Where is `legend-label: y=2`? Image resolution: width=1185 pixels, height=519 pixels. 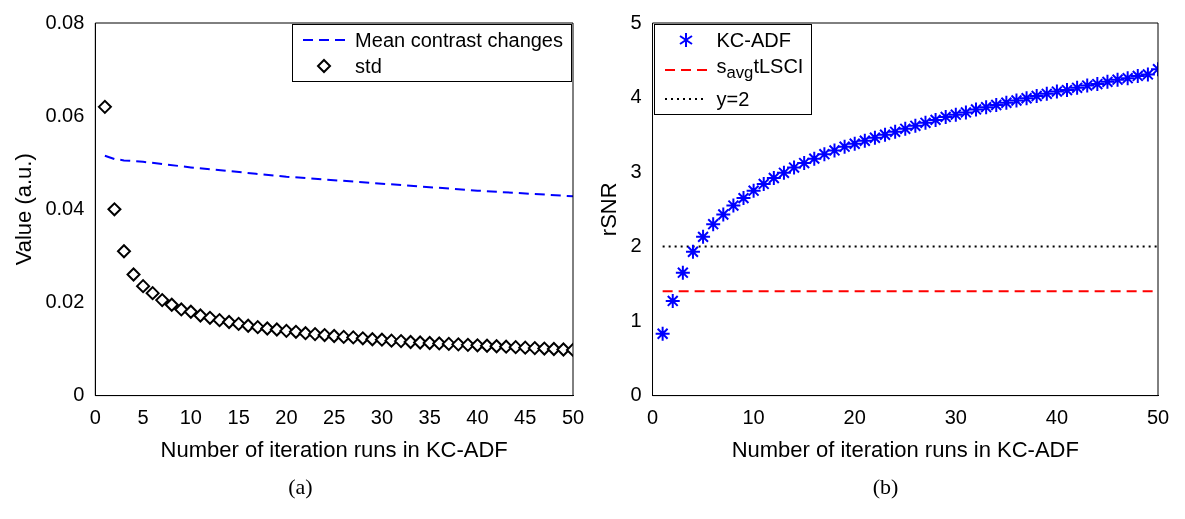 legend-label: y=2 is located at coordinates (733, 99).